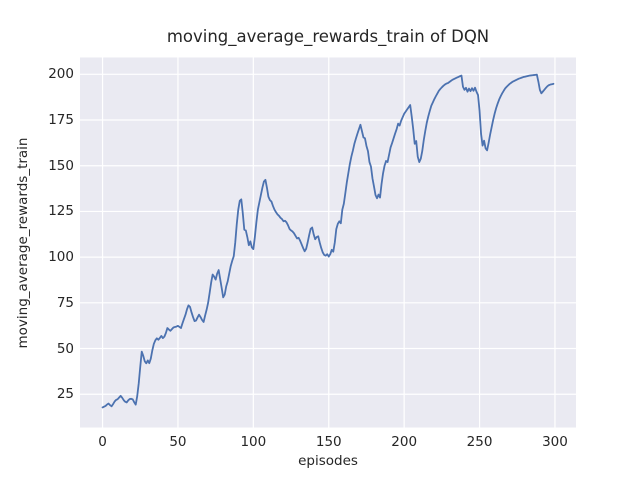 The image size is (640, 480). Describe the element at coordinates (61, 211) in the screenshot. I see `y-tick-label: 125` at that location.